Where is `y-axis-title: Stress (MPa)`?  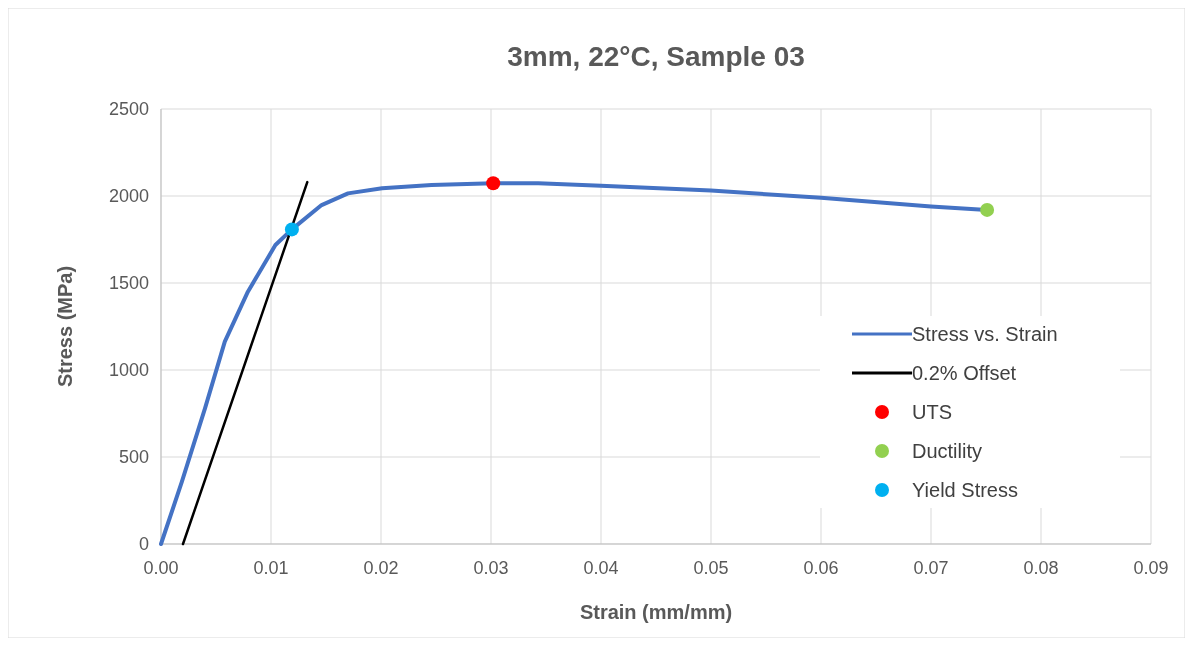 y-axis-title: Stress (MPa) is located at coordinates (65, 326).